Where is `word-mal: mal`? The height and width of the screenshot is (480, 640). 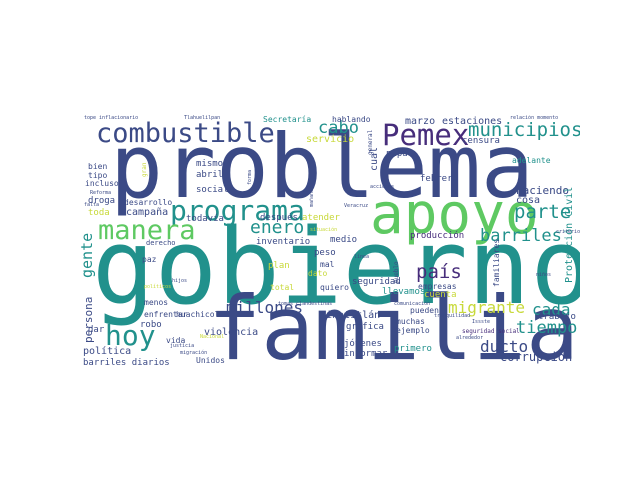
word-mal: mal is located at coordinates (327, 264).